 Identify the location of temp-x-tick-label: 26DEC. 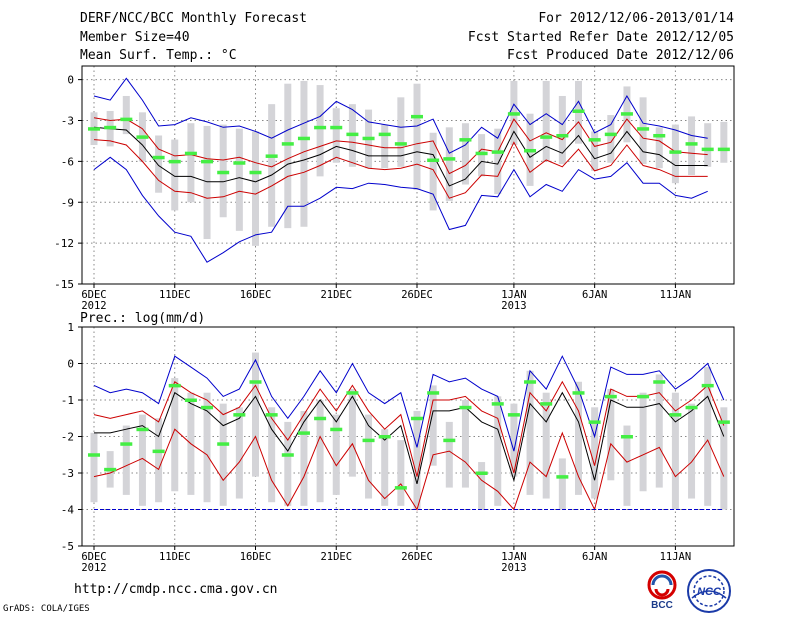
(417, 295).